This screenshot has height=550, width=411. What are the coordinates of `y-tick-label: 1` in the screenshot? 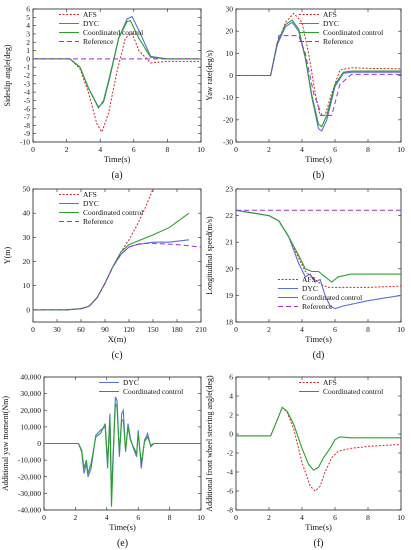 It's located at (28, 50).